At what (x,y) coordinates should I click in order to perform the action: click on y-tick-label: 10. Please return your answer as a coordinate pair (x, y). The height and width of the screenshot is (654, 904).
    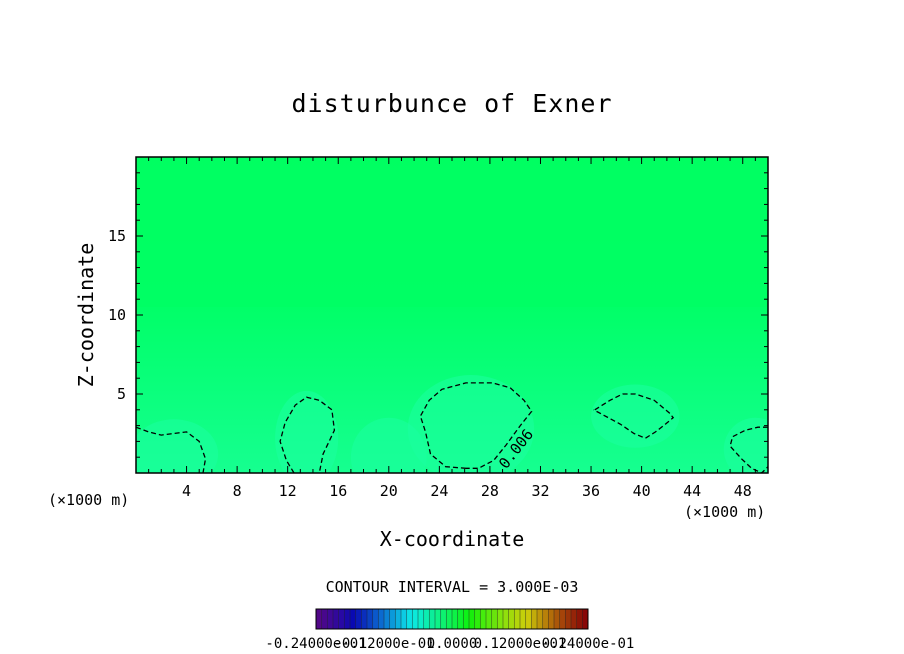
    Looking at the image, I should click on (117, 315).